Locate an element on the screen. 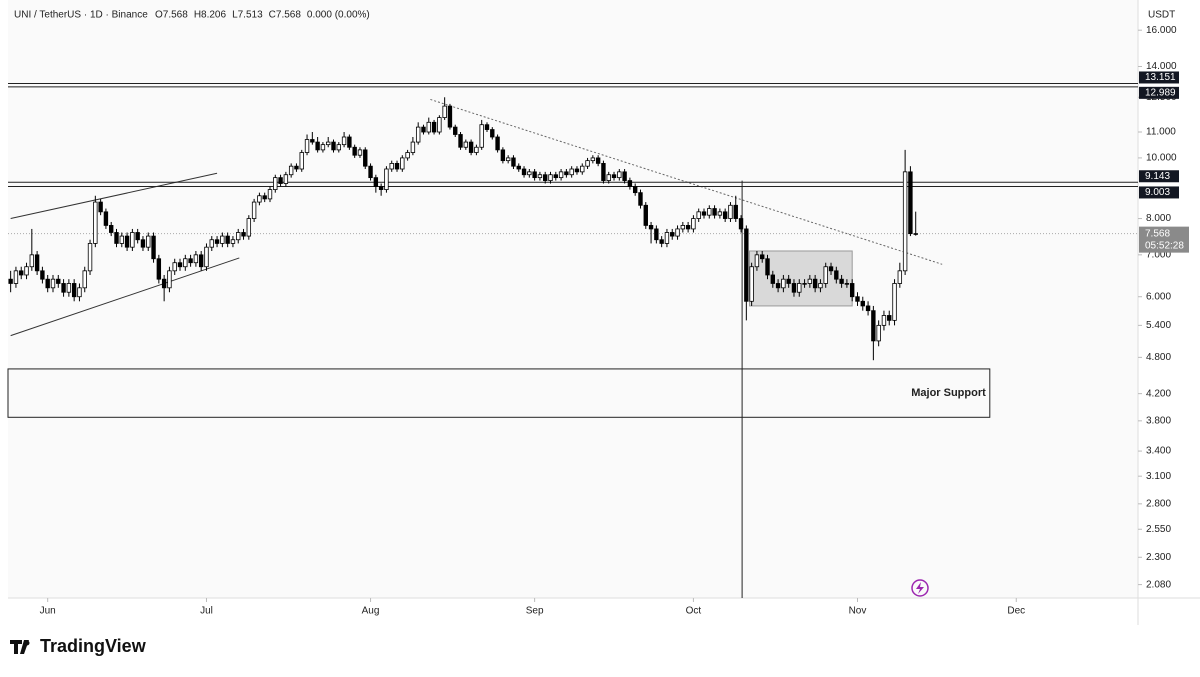 The width and height of the screenshot is (1200, 677). support-zone is located at coordinates (499, 393).